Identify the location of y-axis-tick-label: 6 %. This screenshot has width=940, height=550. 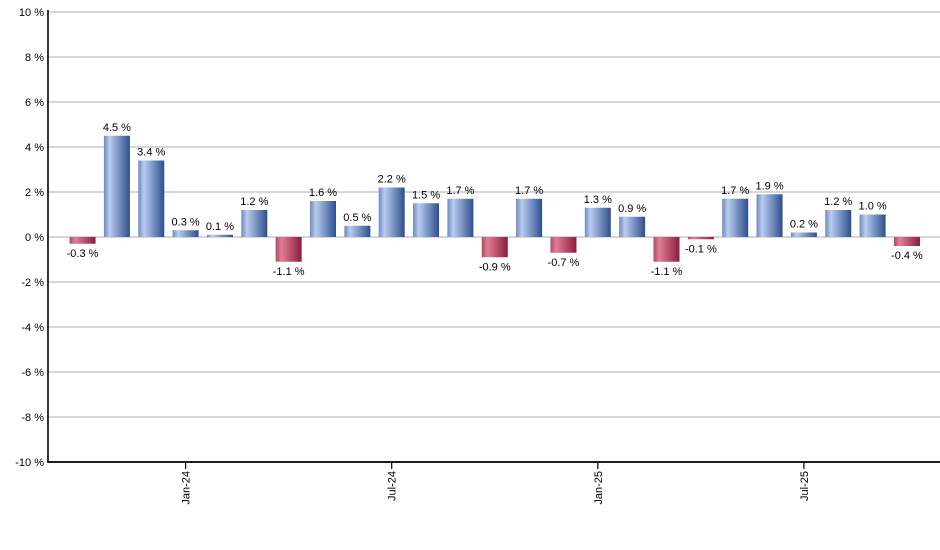
(34, 103).